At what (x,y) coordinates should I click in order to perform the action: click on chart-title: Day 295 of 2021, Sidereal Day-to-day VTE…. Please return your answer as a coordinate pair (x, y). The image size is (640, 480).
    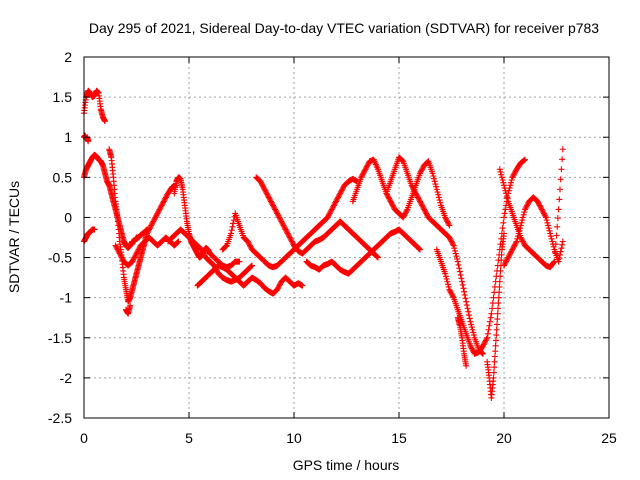
    Looking at the image, I should click on (344, 28).